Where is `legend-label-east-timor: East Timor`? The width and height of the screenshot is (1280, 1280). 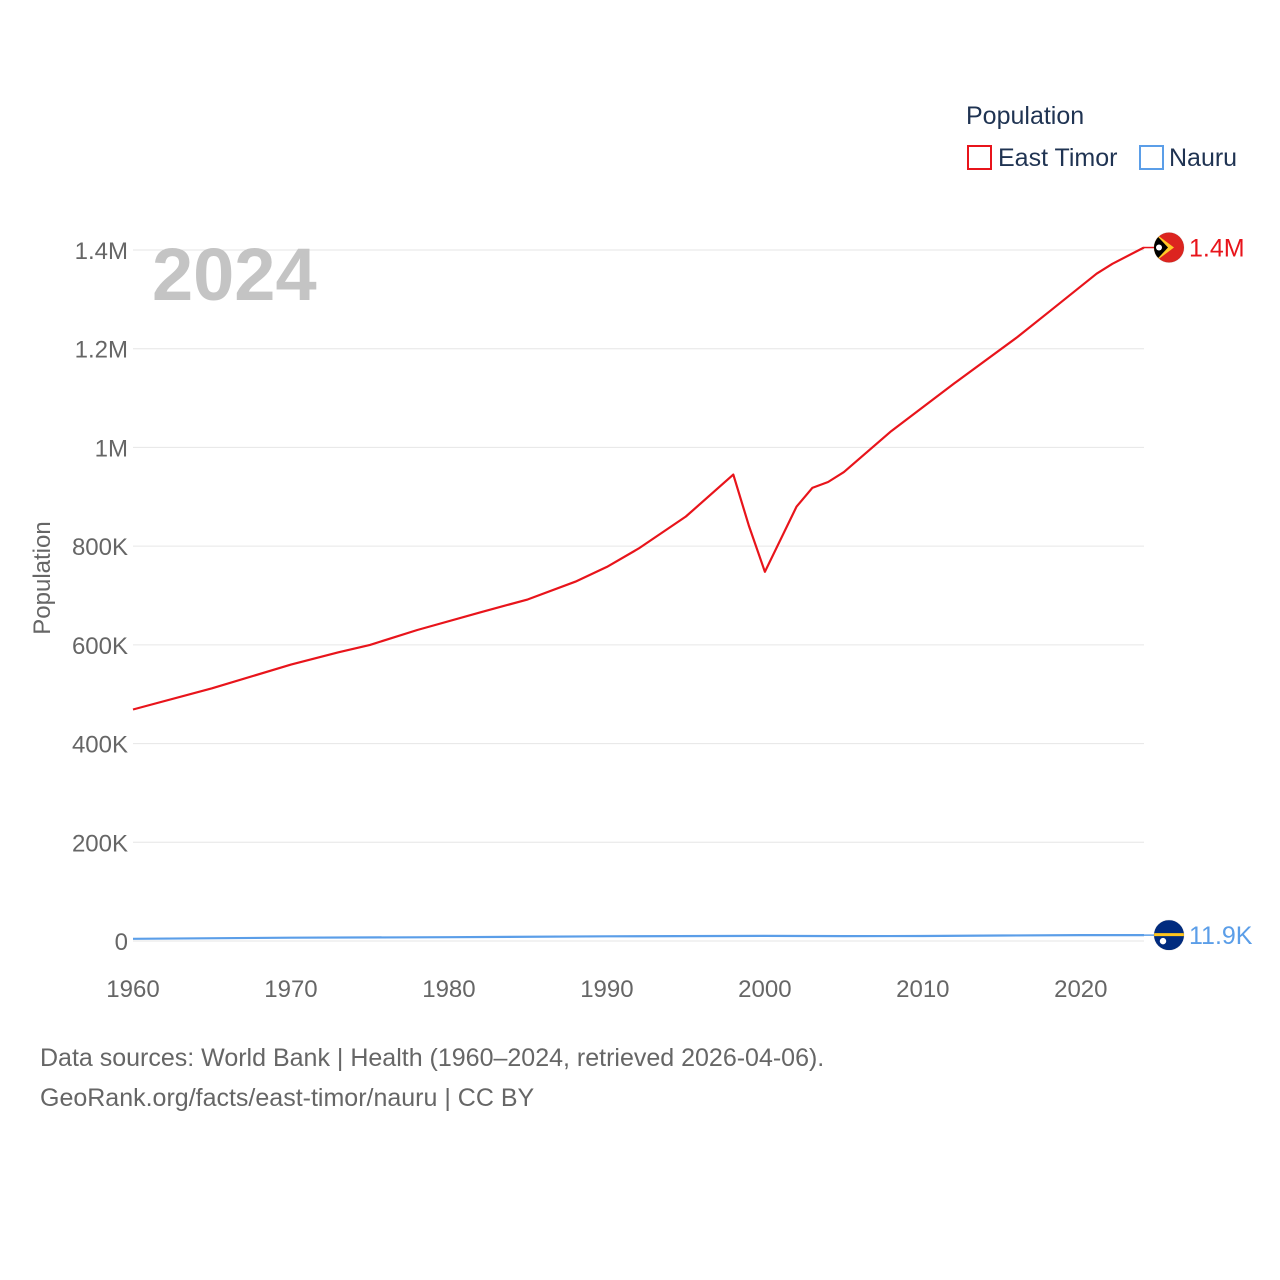 legend-label-east-timor: East Timor is located at coordinates (1057, 158).